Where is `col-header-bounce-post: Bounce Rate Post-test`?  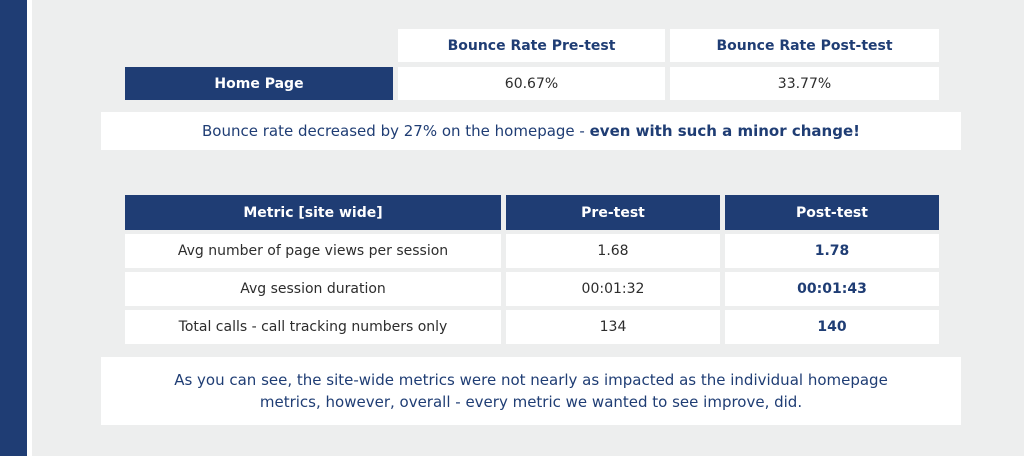 col-header-bounce-post: Bounce Rate Post-test is located at coordinates (804, 45).